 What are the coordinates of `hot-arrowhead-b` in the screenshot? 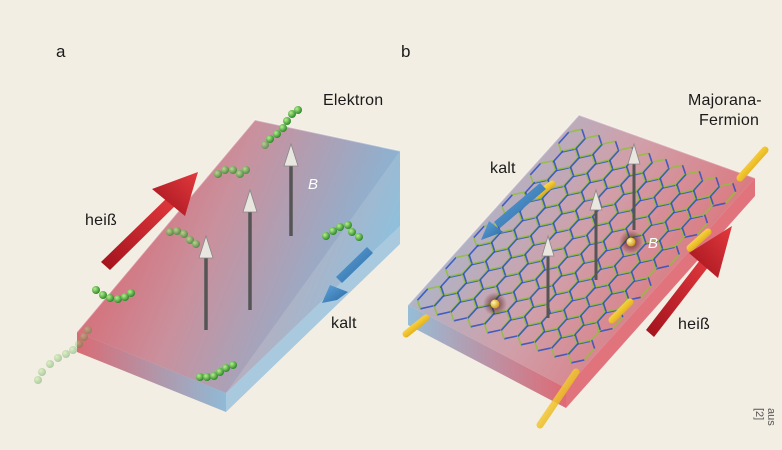 It's located at (710, 252).